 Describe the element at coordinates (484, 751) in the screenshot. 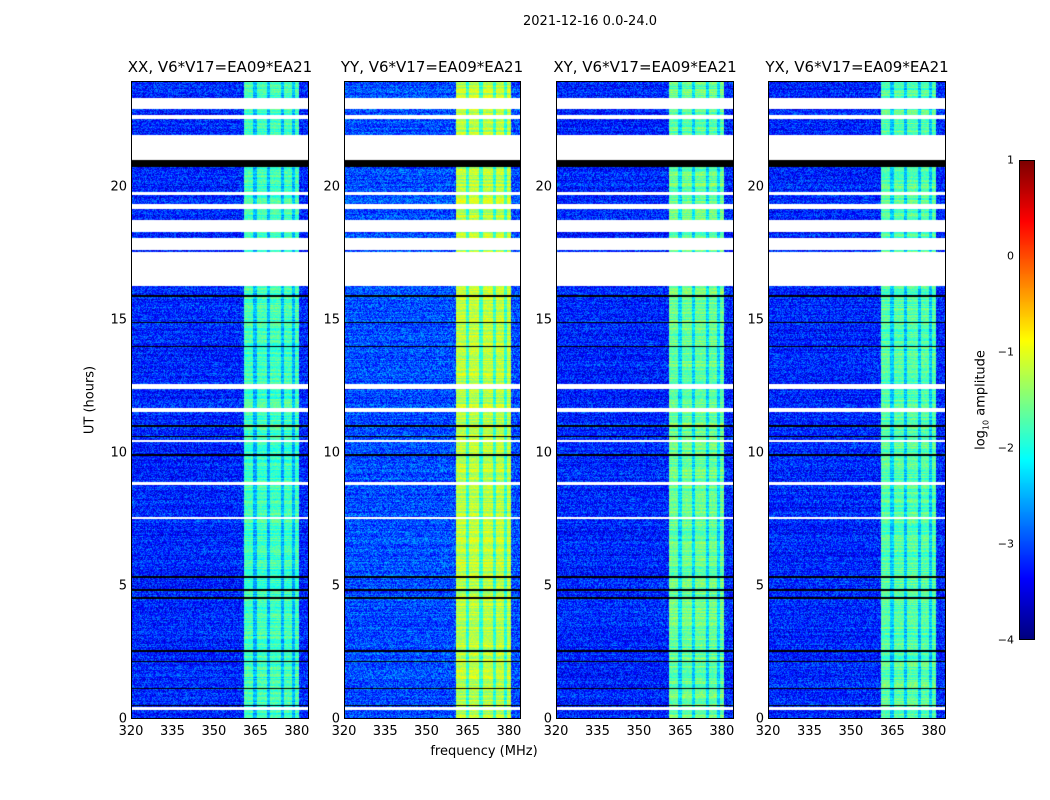

I see `x-axis-label: frequency (MHz)` at that location.